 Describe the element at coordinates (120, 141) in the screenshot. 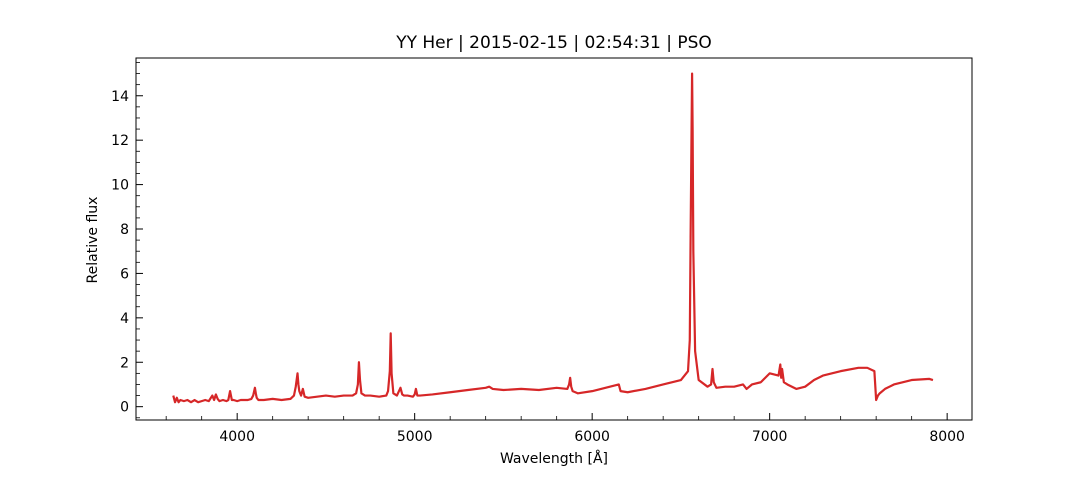

I see `y-tick-label-12: 12` at that location.